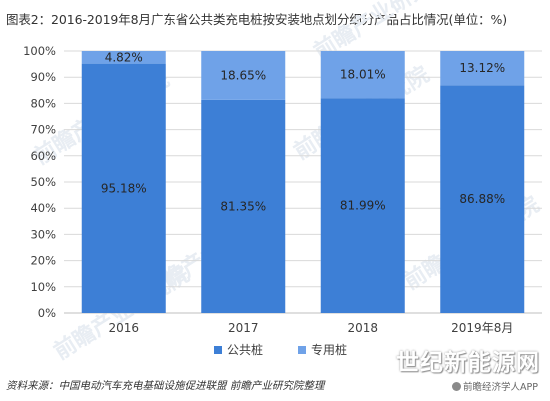  What do you see at coordinates (245, 349) in the screenshot?
I see `legend-label-public: 公共桩` at bounding box center [245, 349].